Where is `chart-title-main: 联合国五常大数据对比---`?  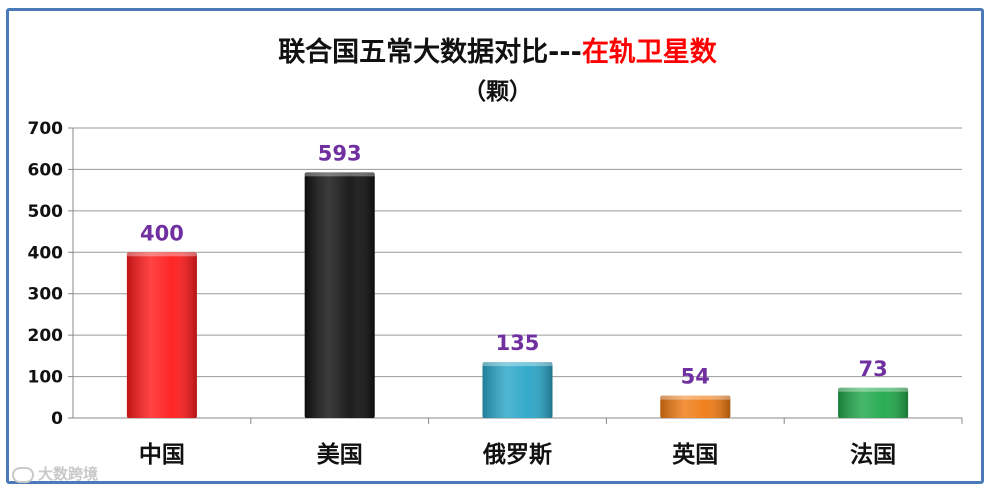 chart-title-main: 联合国五常大数据对比--- is located at coordinates (430, 52).